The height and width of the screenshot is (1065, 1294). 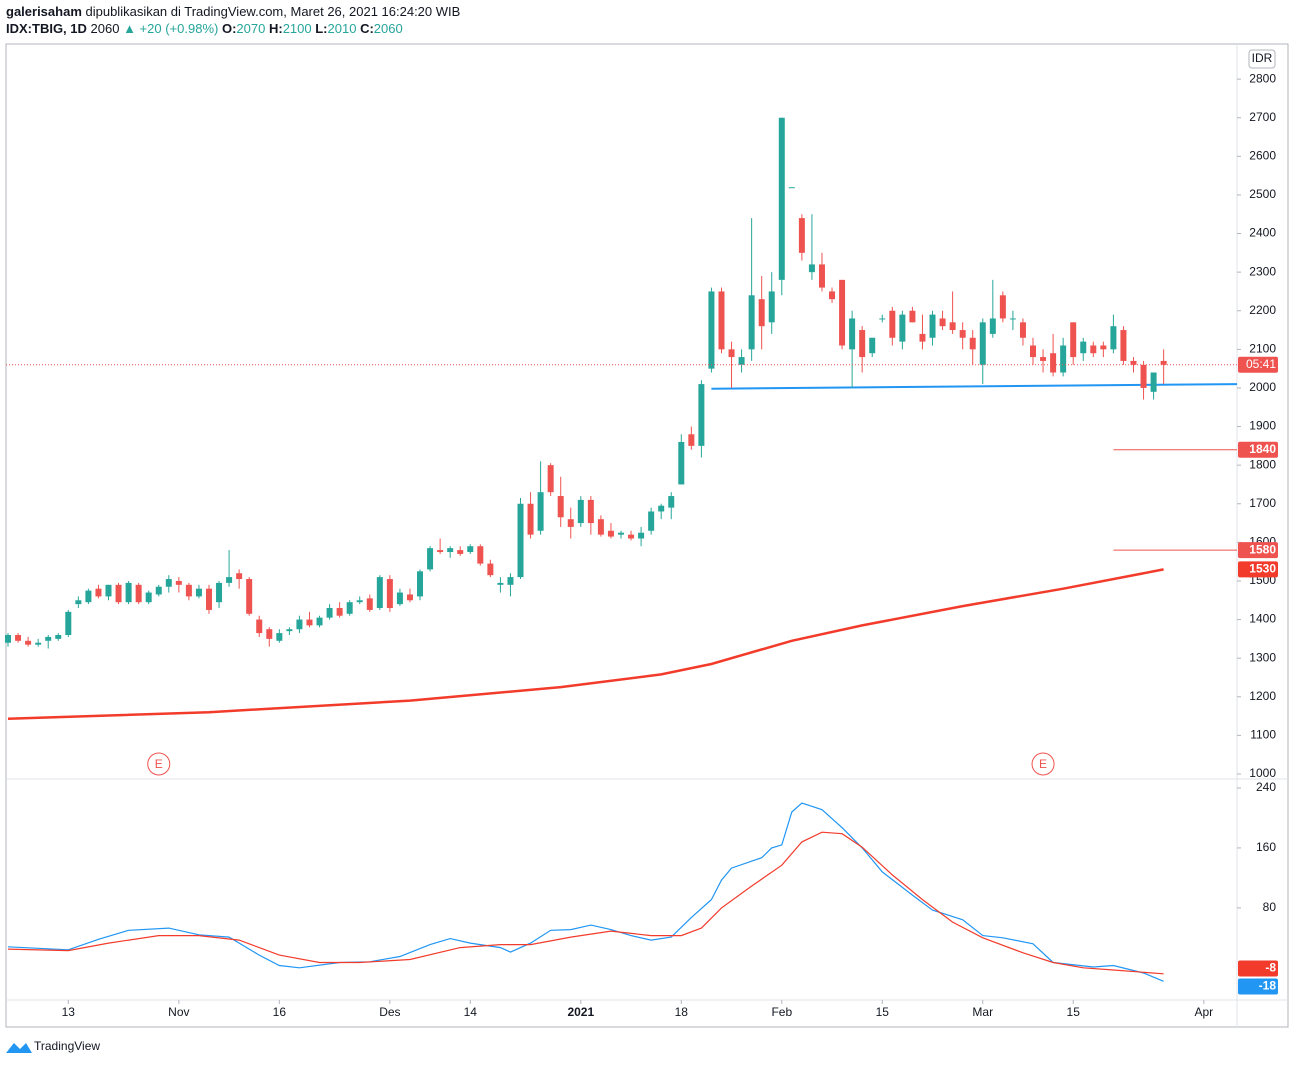 I want to click on x-tick-label: Des, so click(x=389, y=1012).